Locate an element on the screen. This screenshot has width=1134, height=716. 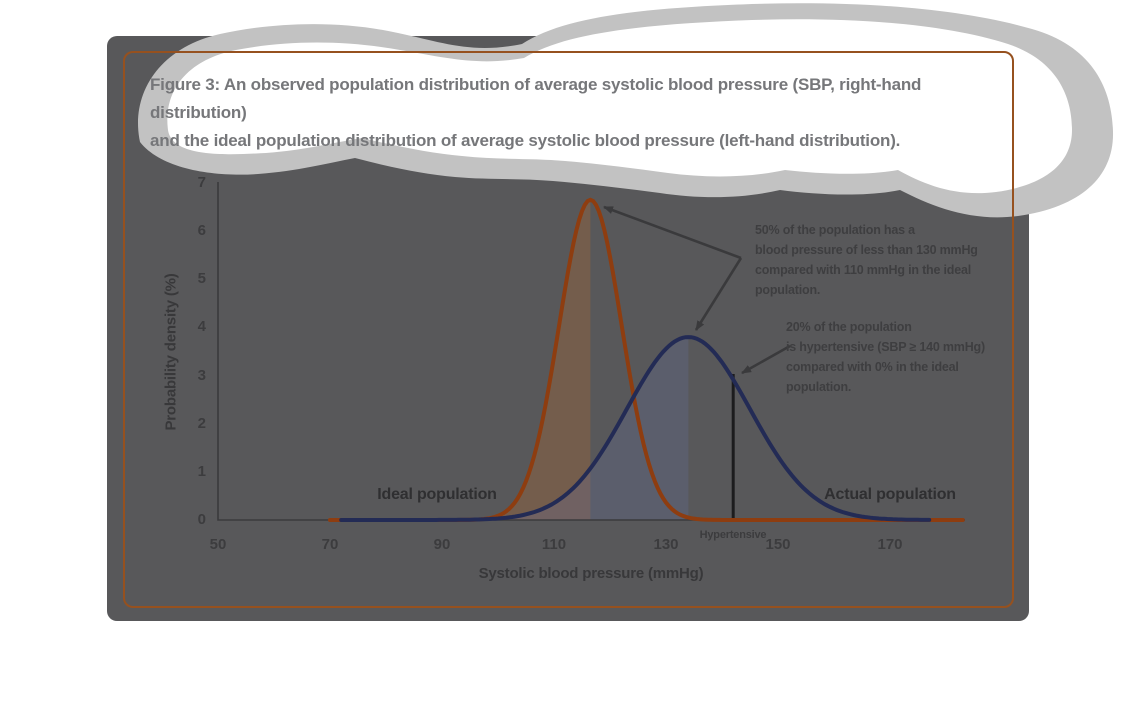
y-tick-label: 1 is located at coordinates (201, 471).